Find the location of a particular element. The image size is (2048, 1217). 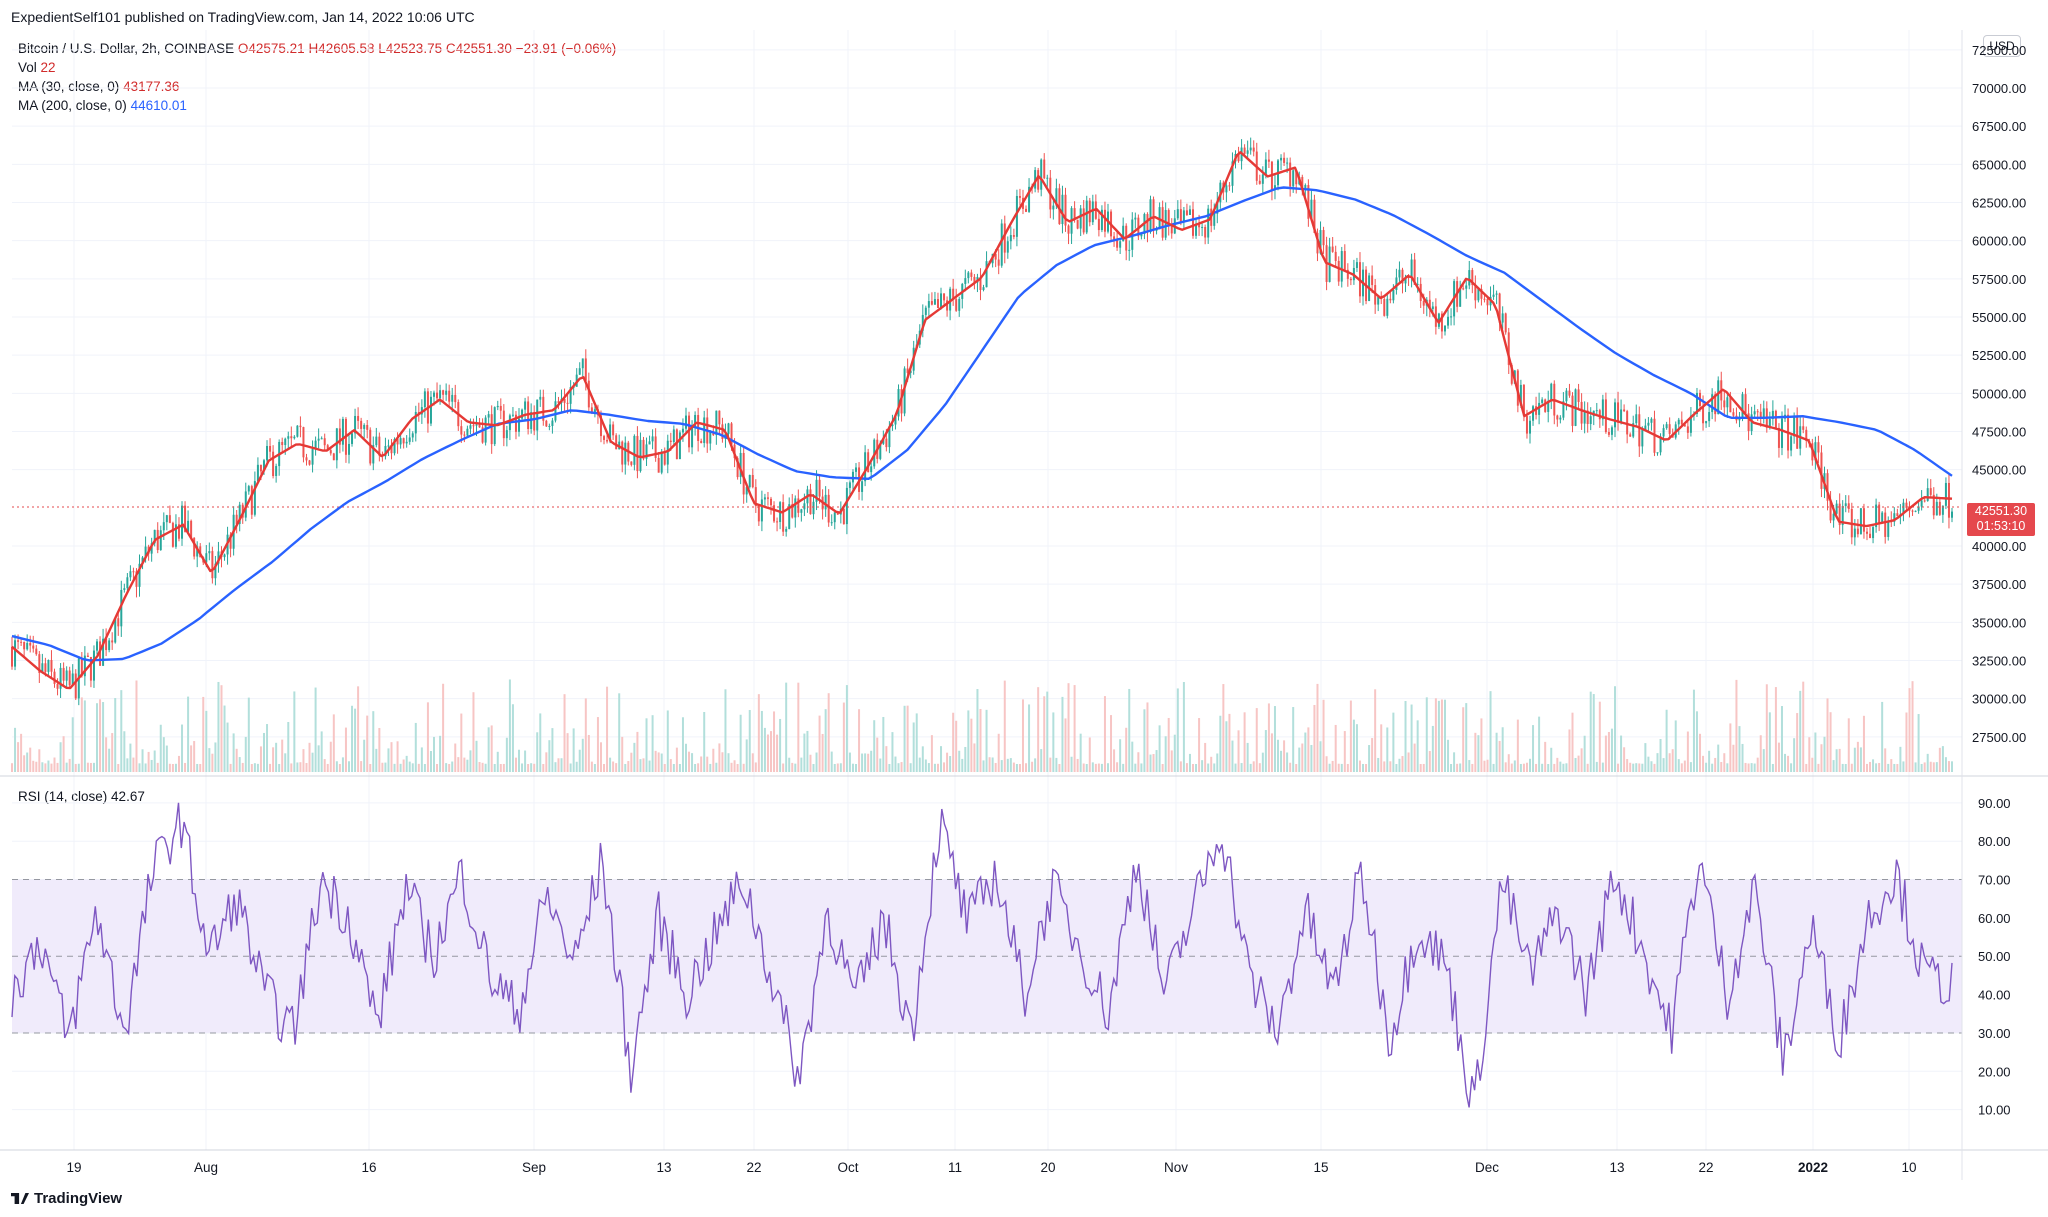

footer-brand-text: TradingView is located at coordinates (78, 1198).